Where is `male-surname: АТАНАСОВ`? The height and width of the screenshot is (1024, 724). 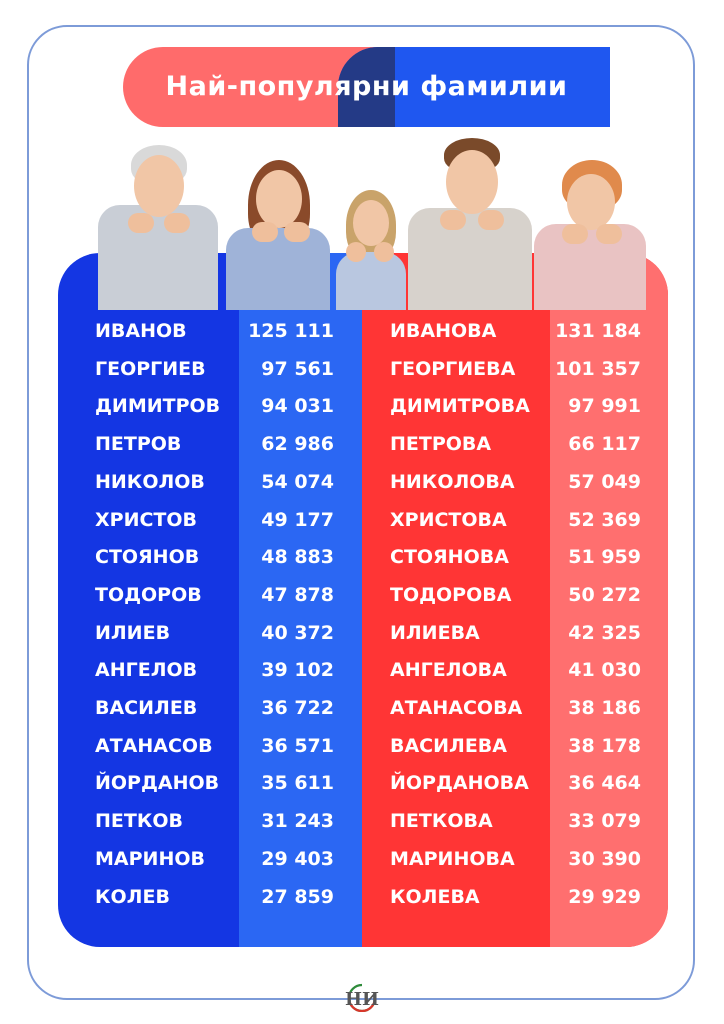 male-surname: АТАНАСОВ is located at coordinates (154, 745).